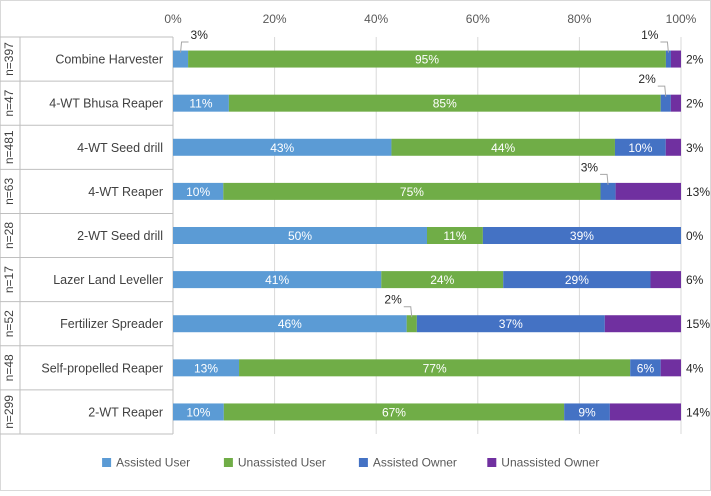  I want to click on data-label: 95%, so click(427, 60).